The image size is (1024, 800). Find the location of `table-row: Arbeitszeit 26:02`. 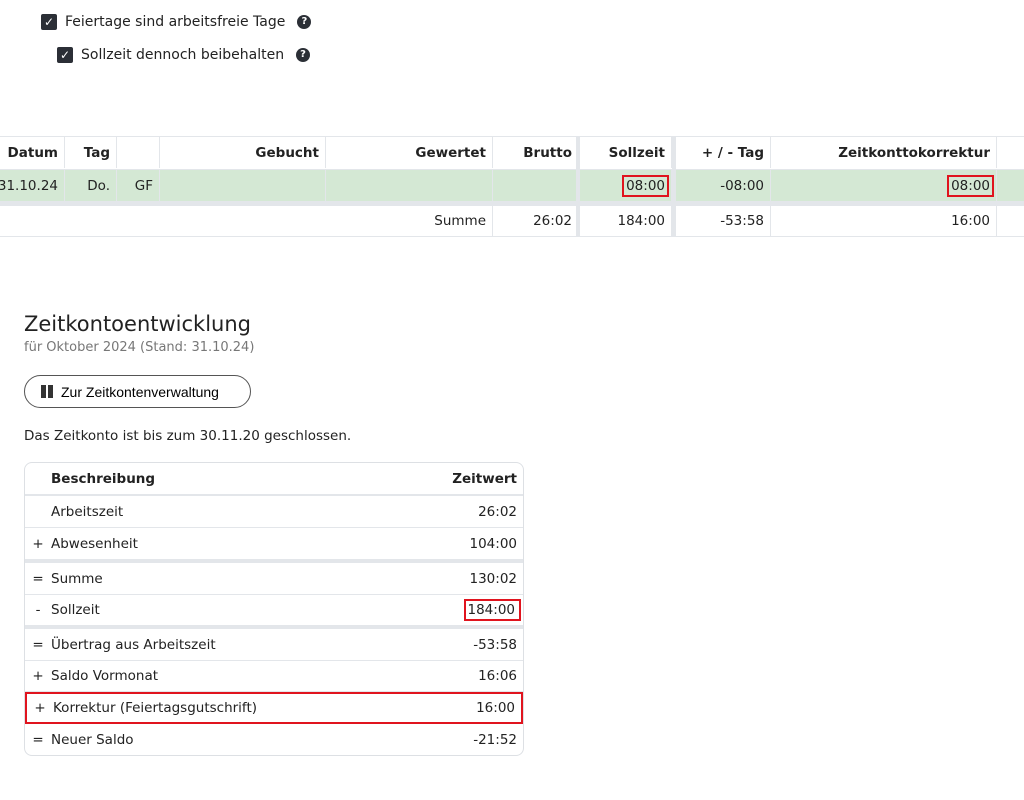

table-row: Arbeitszeit 26:02 is located at coordinates (274, 512).